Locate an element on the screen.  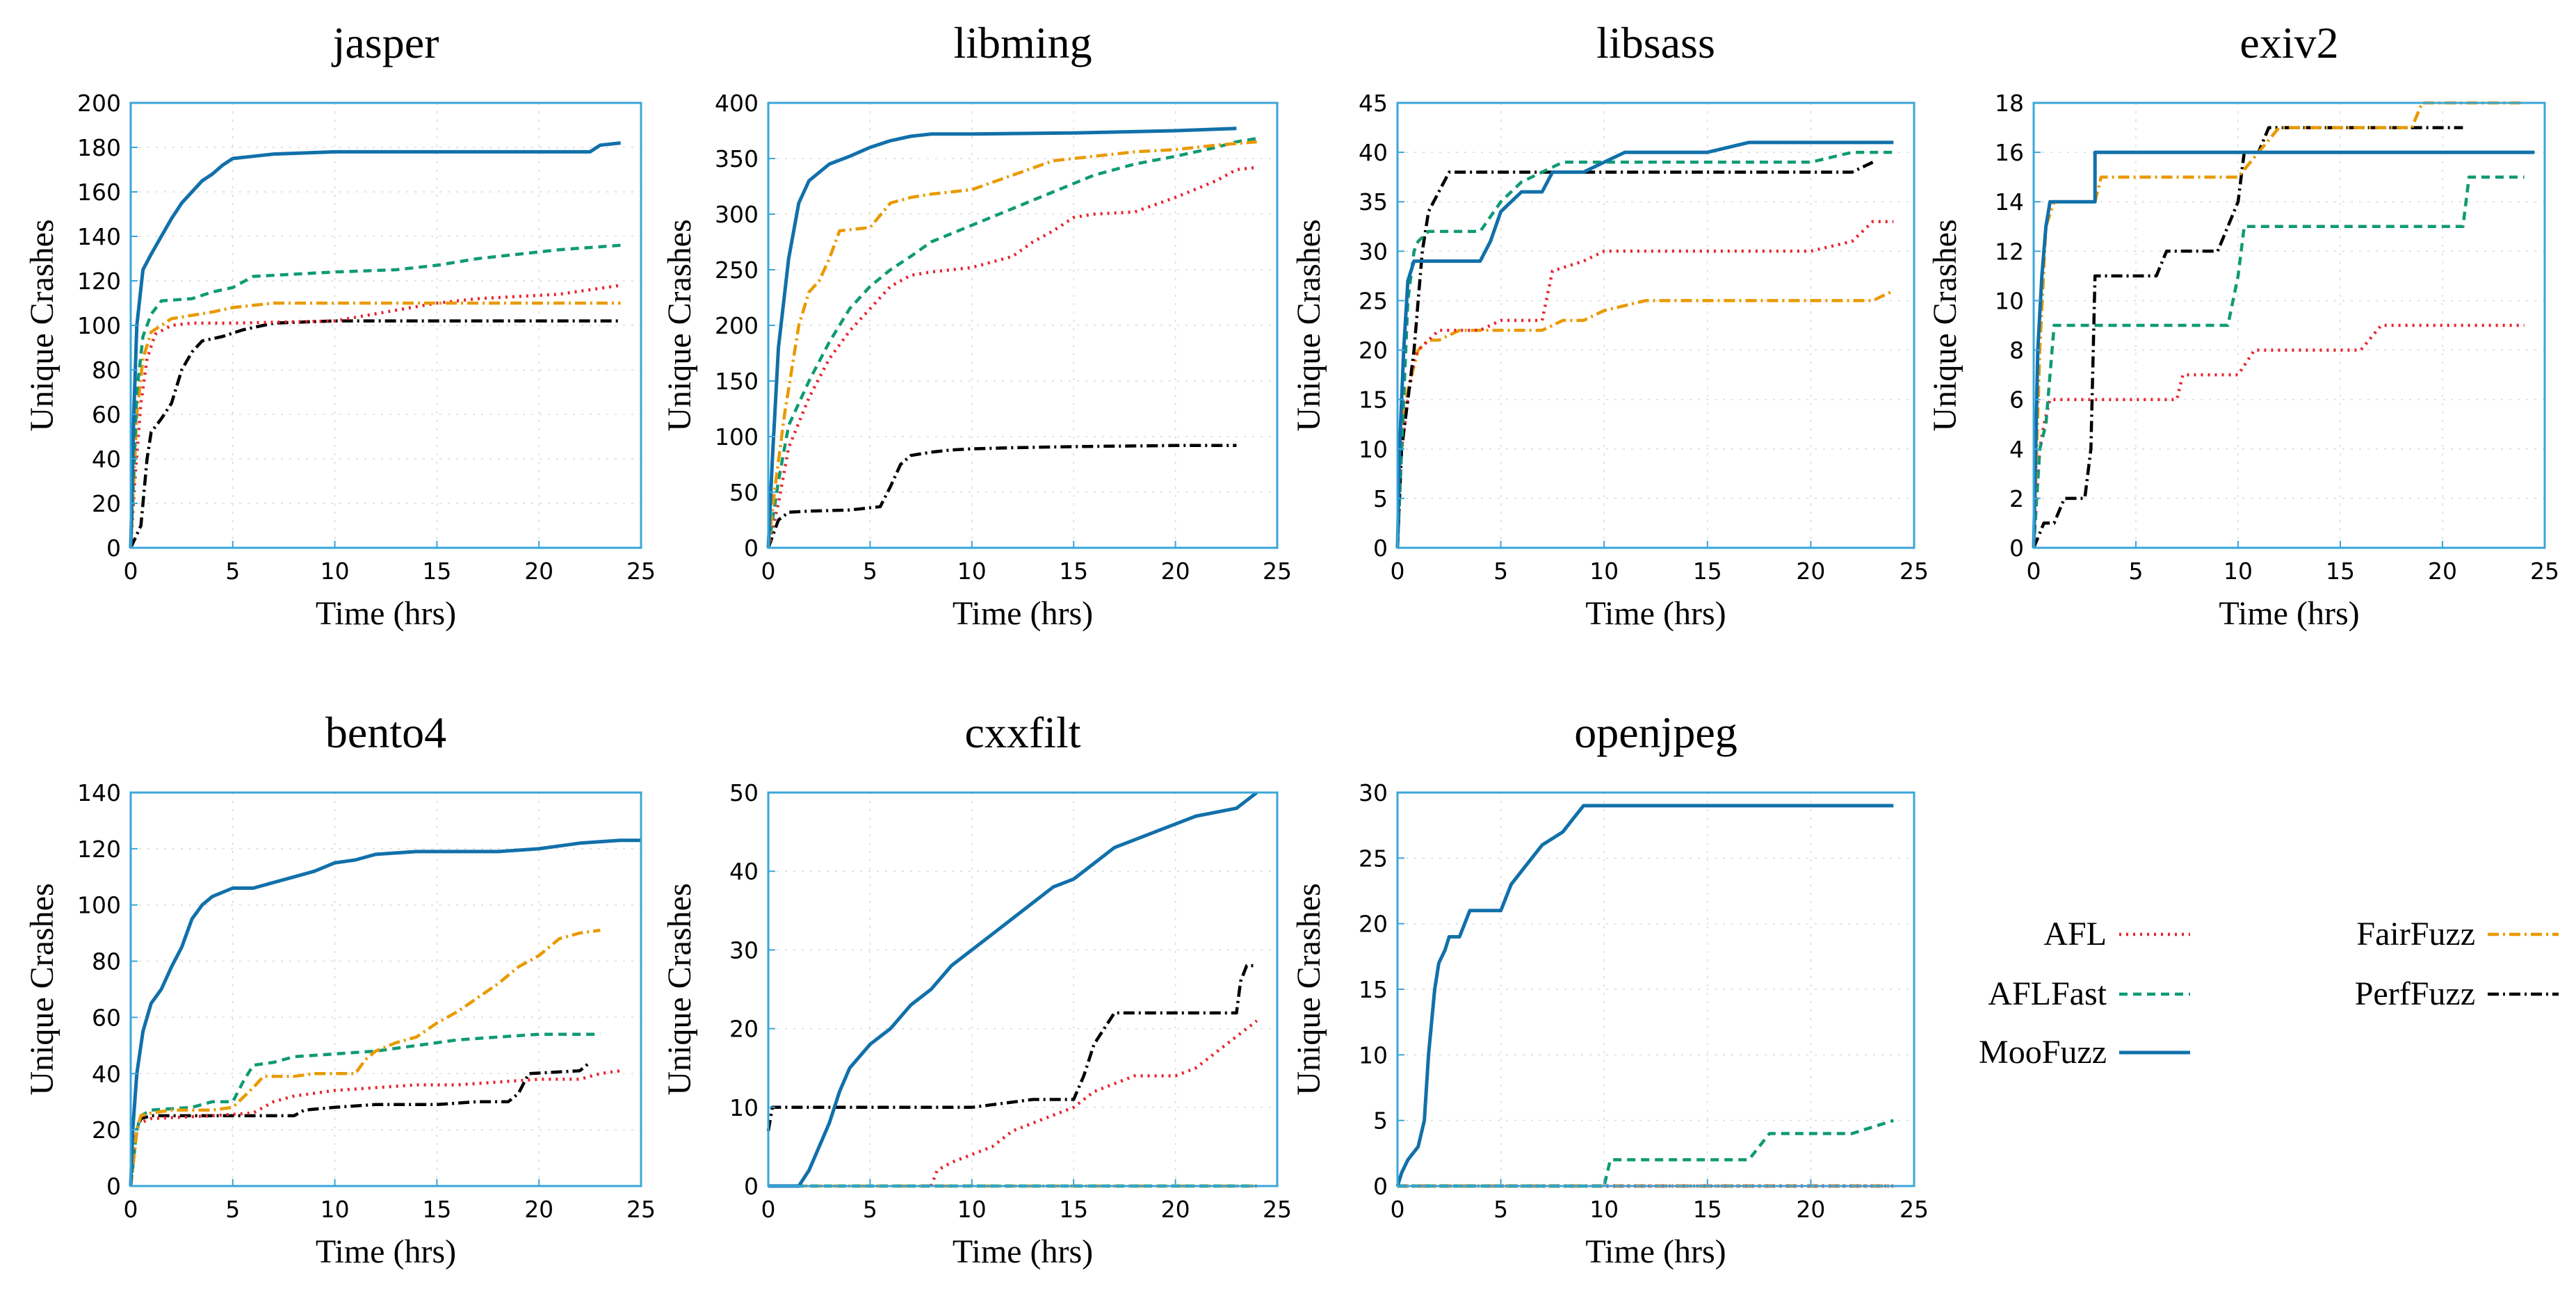
y-tick-label: 5 is located at coordinates (1380, 1121).